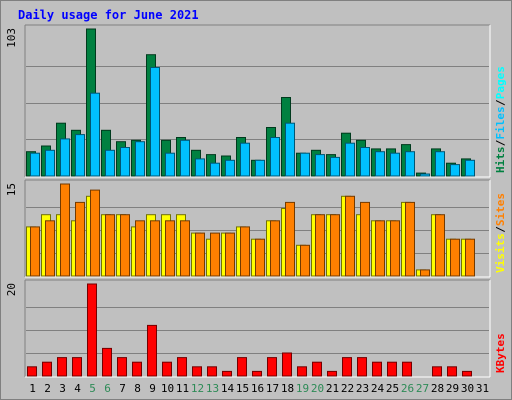 The width and height of the screenshot is (512, 400). Describe the element at coordinates (11, 189) in the screenshot. I see `panel-max-label: 15` at that location.